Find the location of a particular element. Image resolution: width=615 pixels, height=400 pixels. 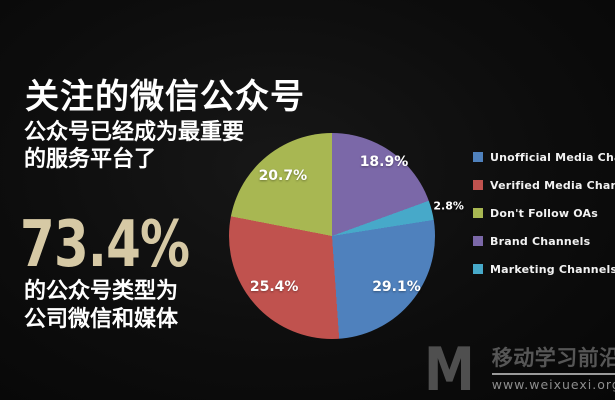

watermark-name: 移动学习前沿 is located at coordinates (553, 358).